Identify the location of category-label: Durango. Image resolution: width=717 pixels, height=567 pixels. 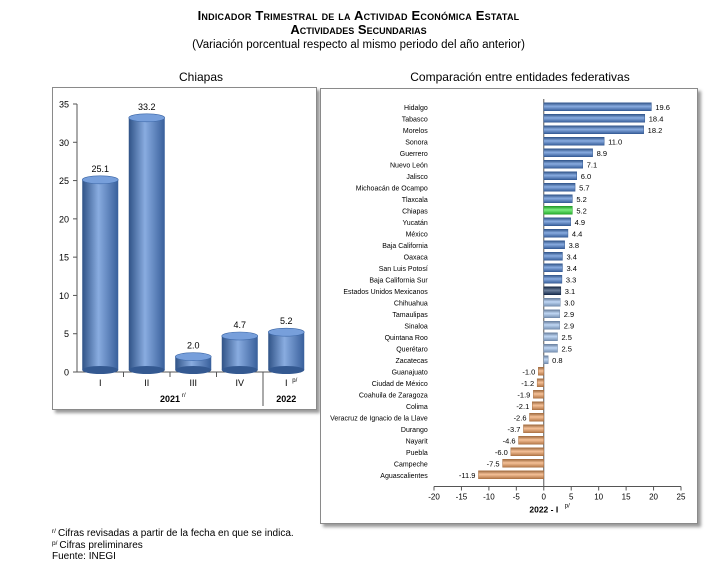
(414, 430).